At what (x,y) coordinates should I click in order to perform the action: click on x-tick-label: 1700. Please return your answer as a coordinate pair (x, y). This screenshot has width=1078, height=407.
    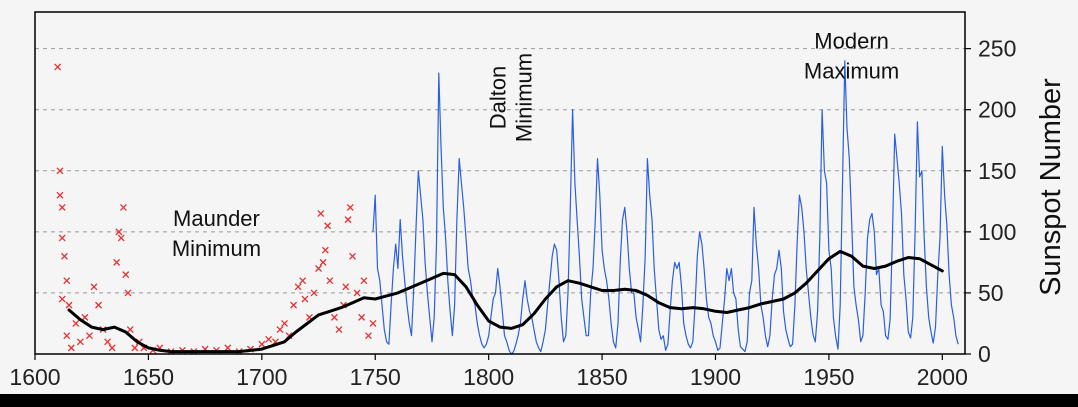
    Looking at the image, I should click on (261, 377).